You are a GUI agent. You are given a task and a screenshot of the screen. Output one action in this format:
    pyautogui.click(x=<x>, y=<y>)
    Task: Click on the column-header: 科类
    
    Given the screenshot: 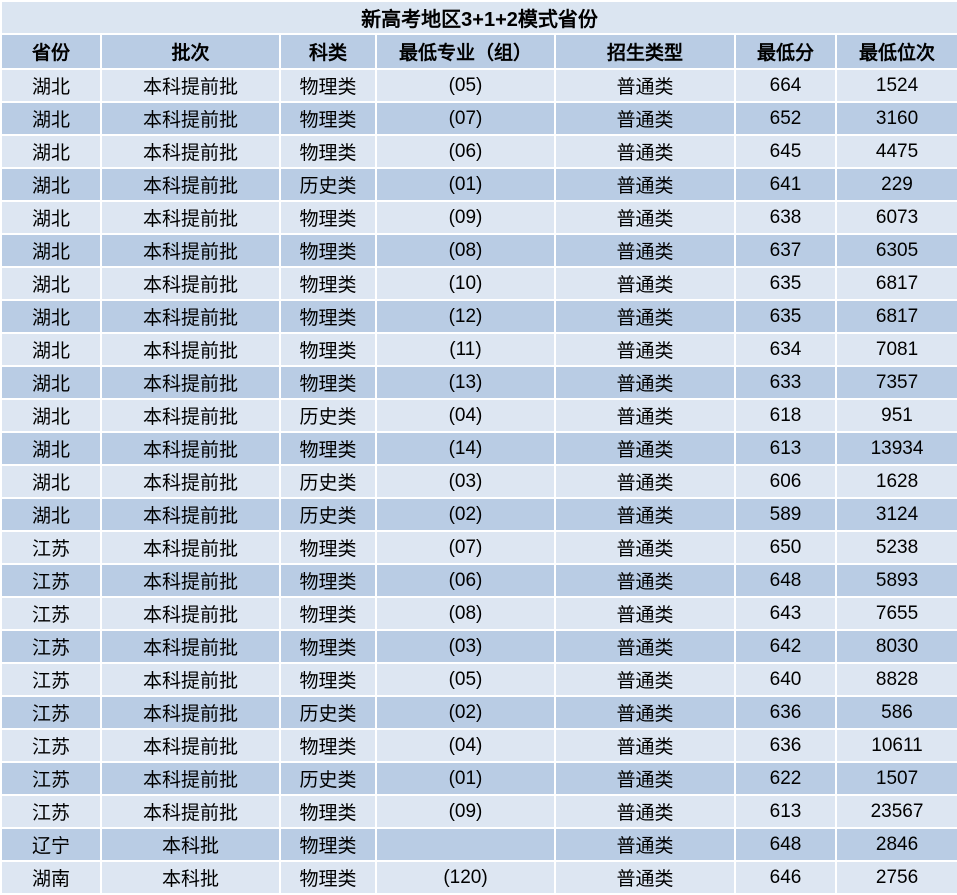 What is the action you would take?
    pyautogui.click(x=328, y=51)
    